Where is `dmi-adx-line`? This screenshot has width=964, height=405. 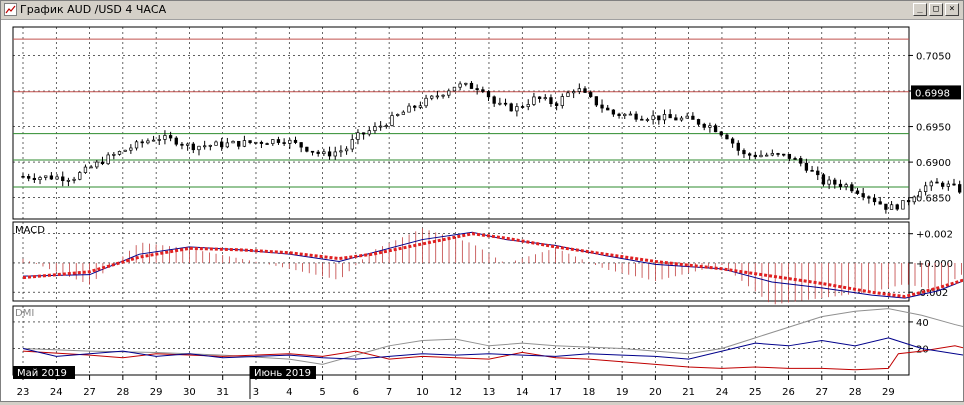 dmi-adx-line is located at coordinates (493, 336).